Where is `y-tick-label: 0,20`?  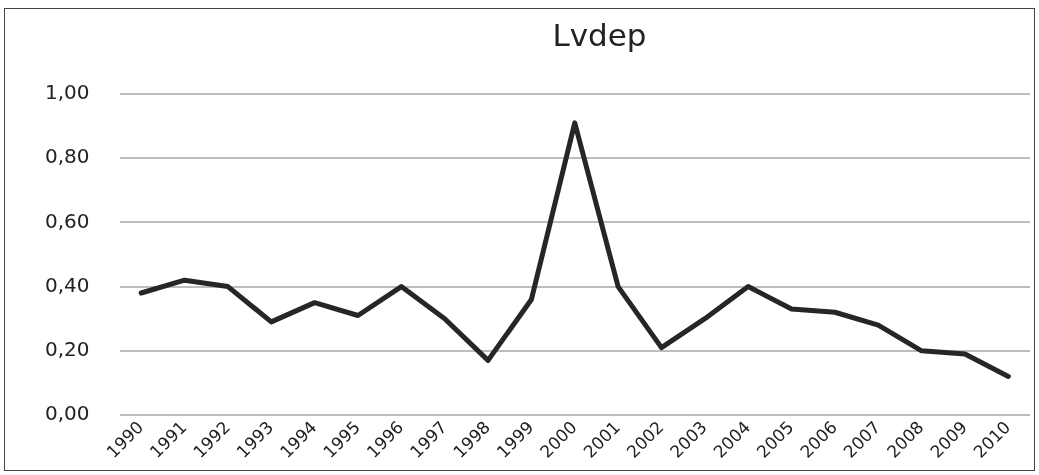 y-tick-label: 0,20 is located at coordinates (67, 348).